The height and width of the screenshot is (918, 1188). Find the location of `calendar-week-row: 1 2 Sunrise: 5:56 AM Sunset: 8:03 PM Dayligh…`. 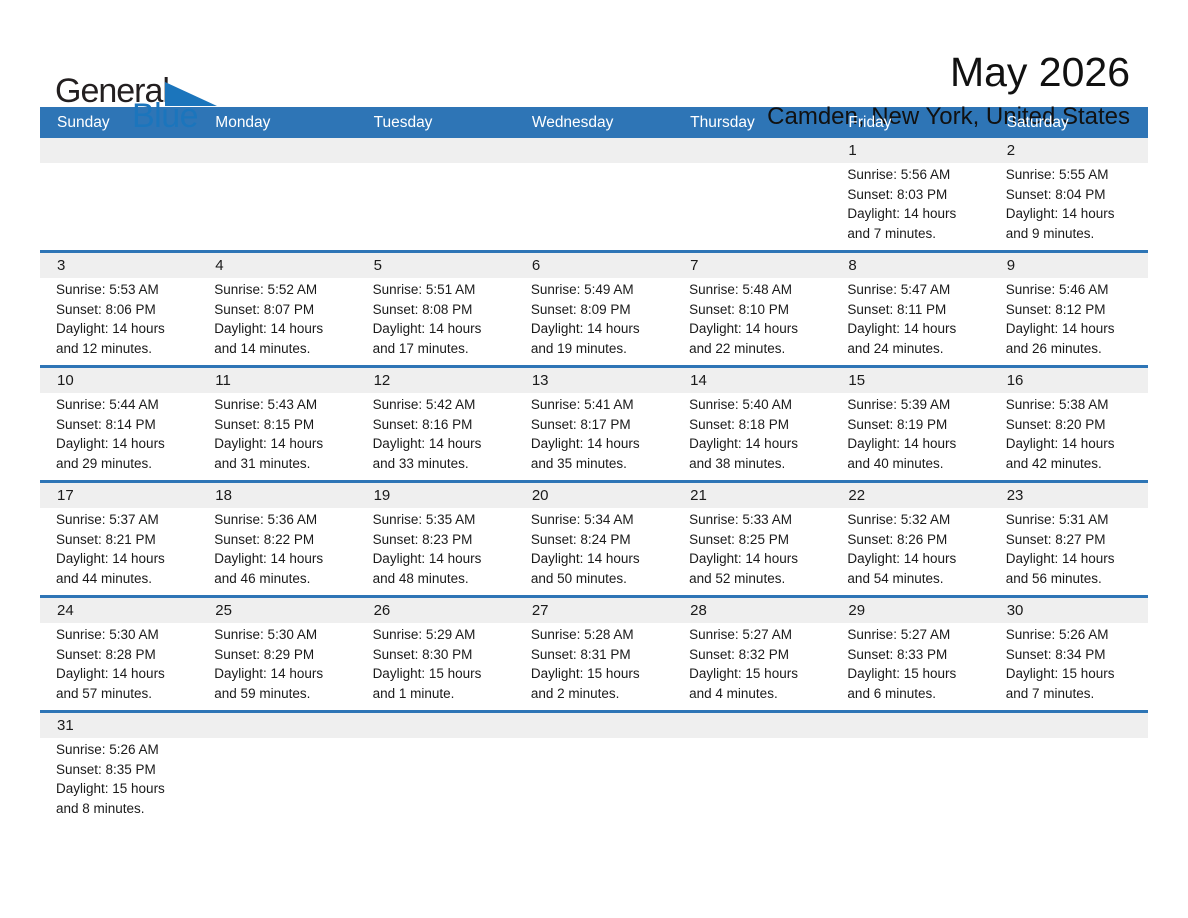

calendar-week-row: 1 2 Sunrise: 5:56 AM Sunset: 8:03 PM Dayligh… is located at coordinates (594, 194).